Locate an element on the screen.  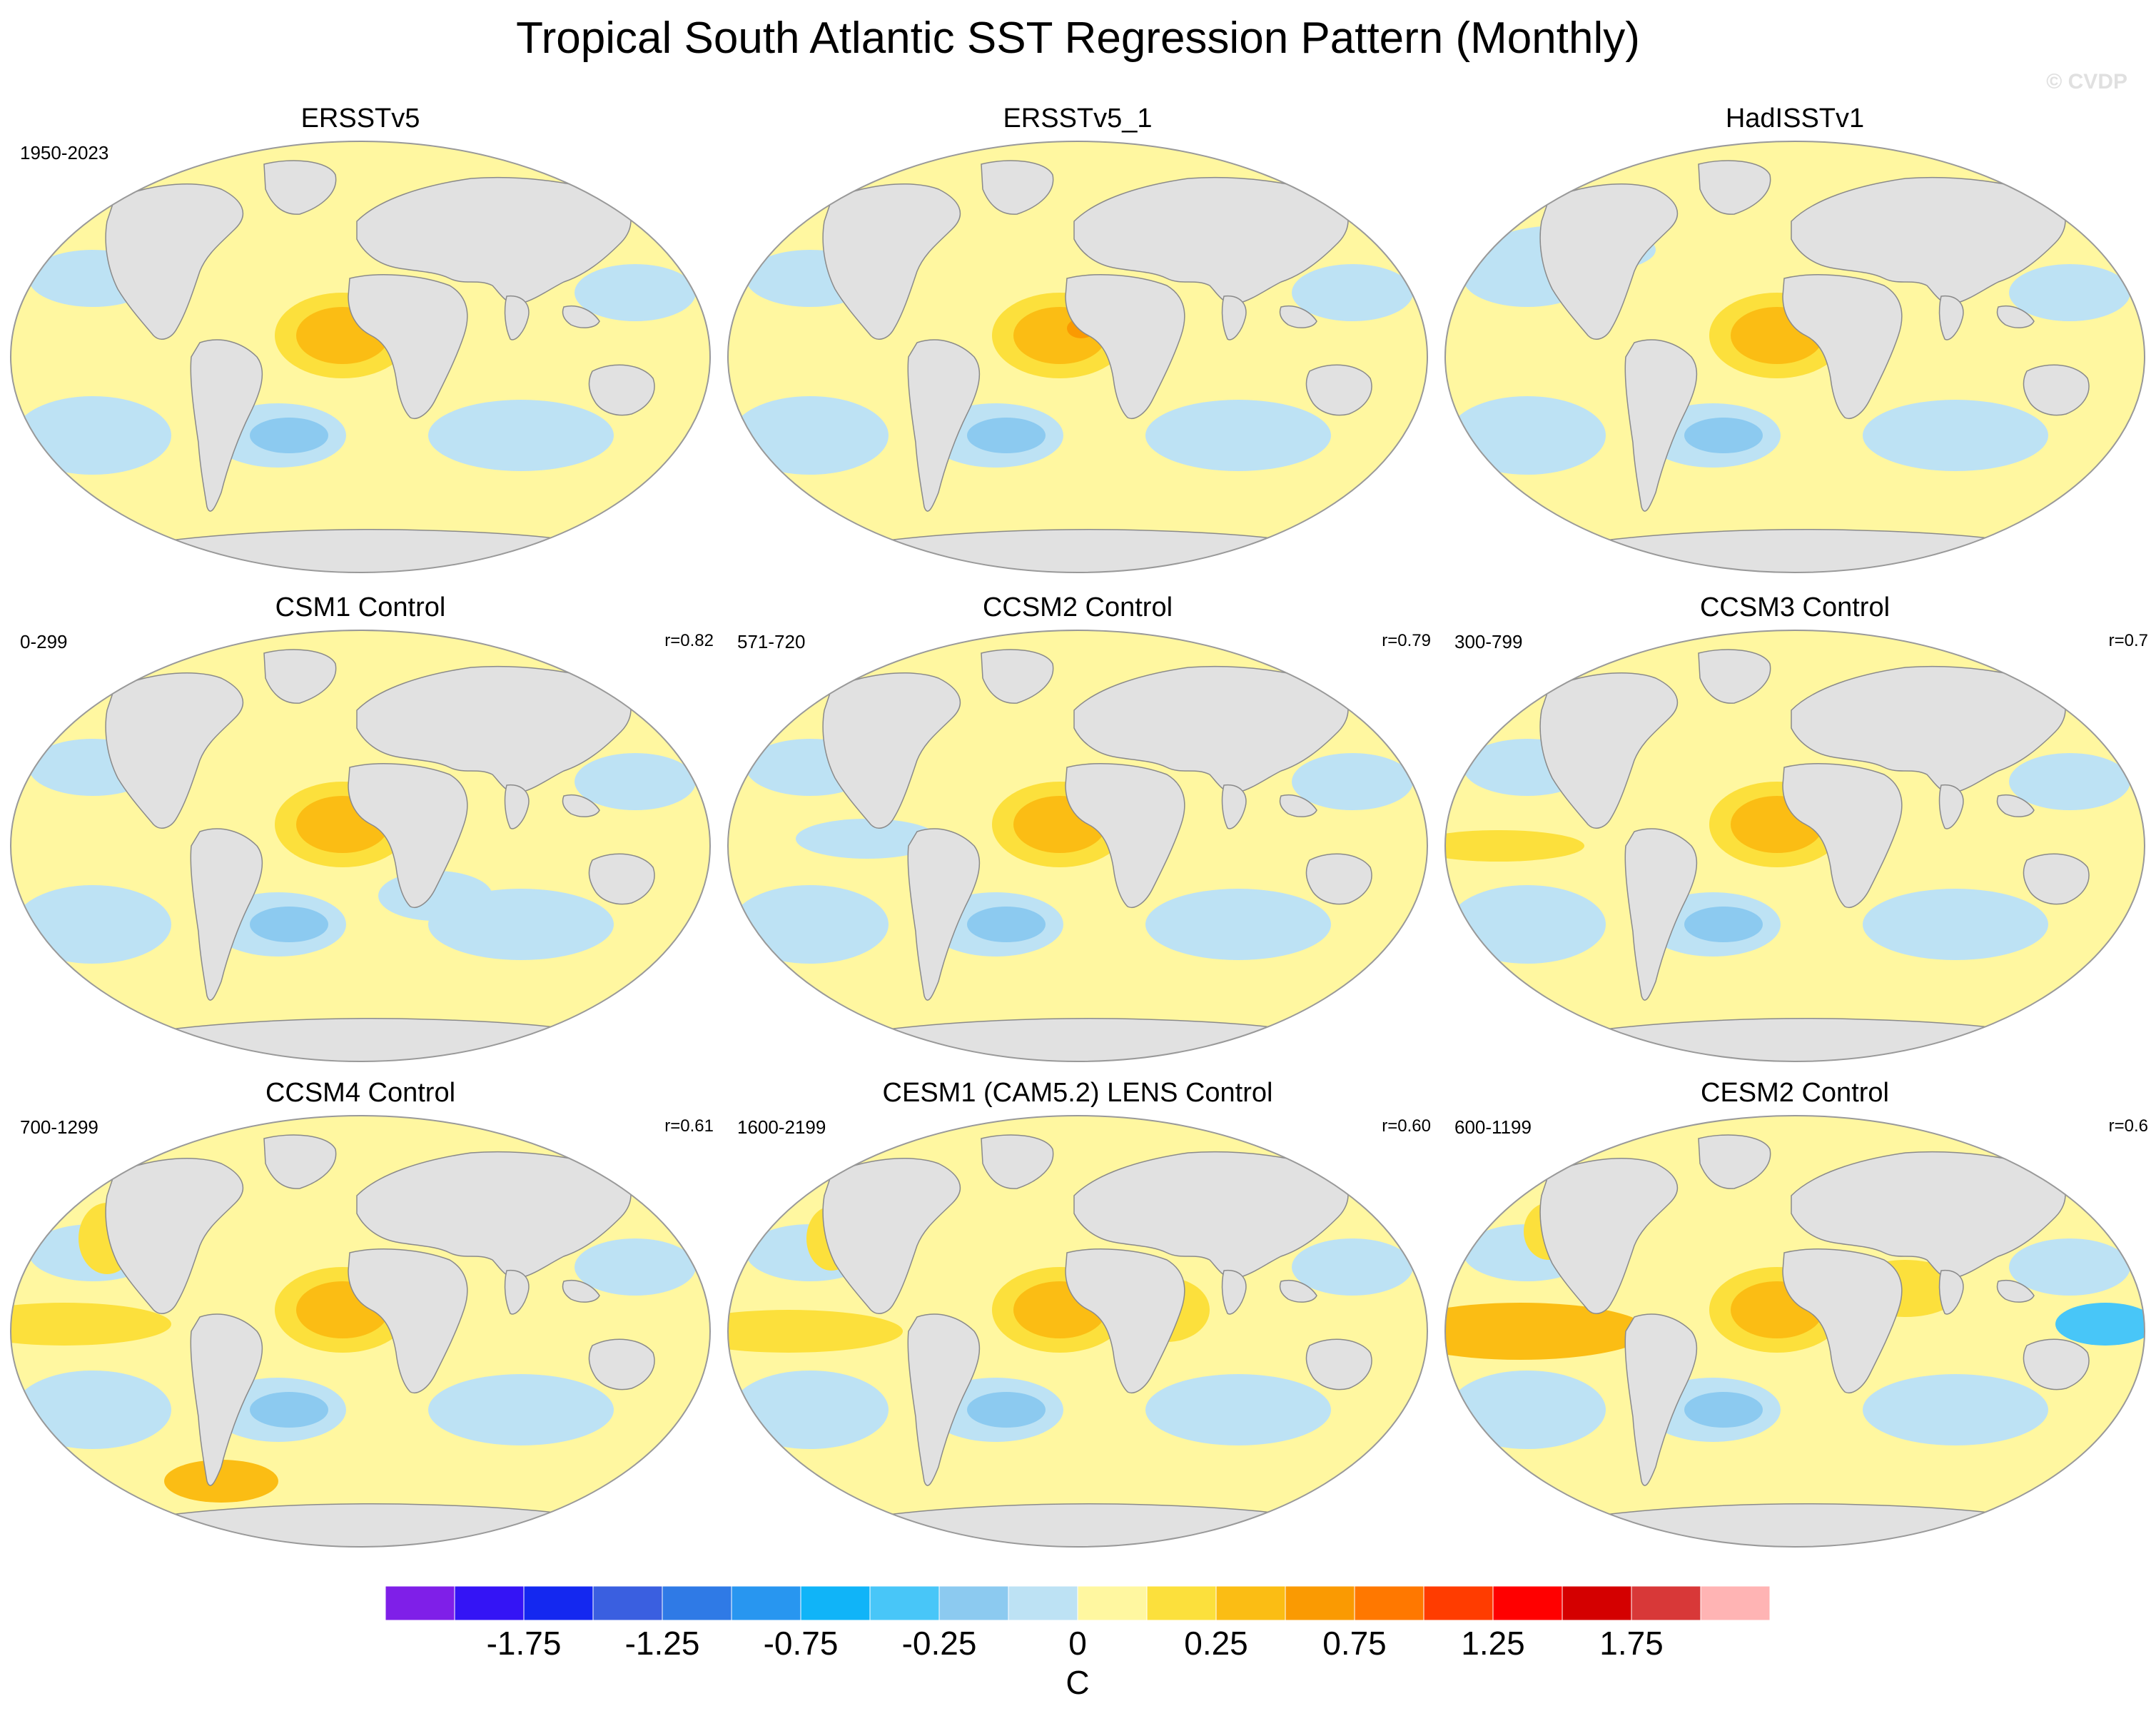
correlation-label: r=0.79 is located at coordinates (1406, 640).